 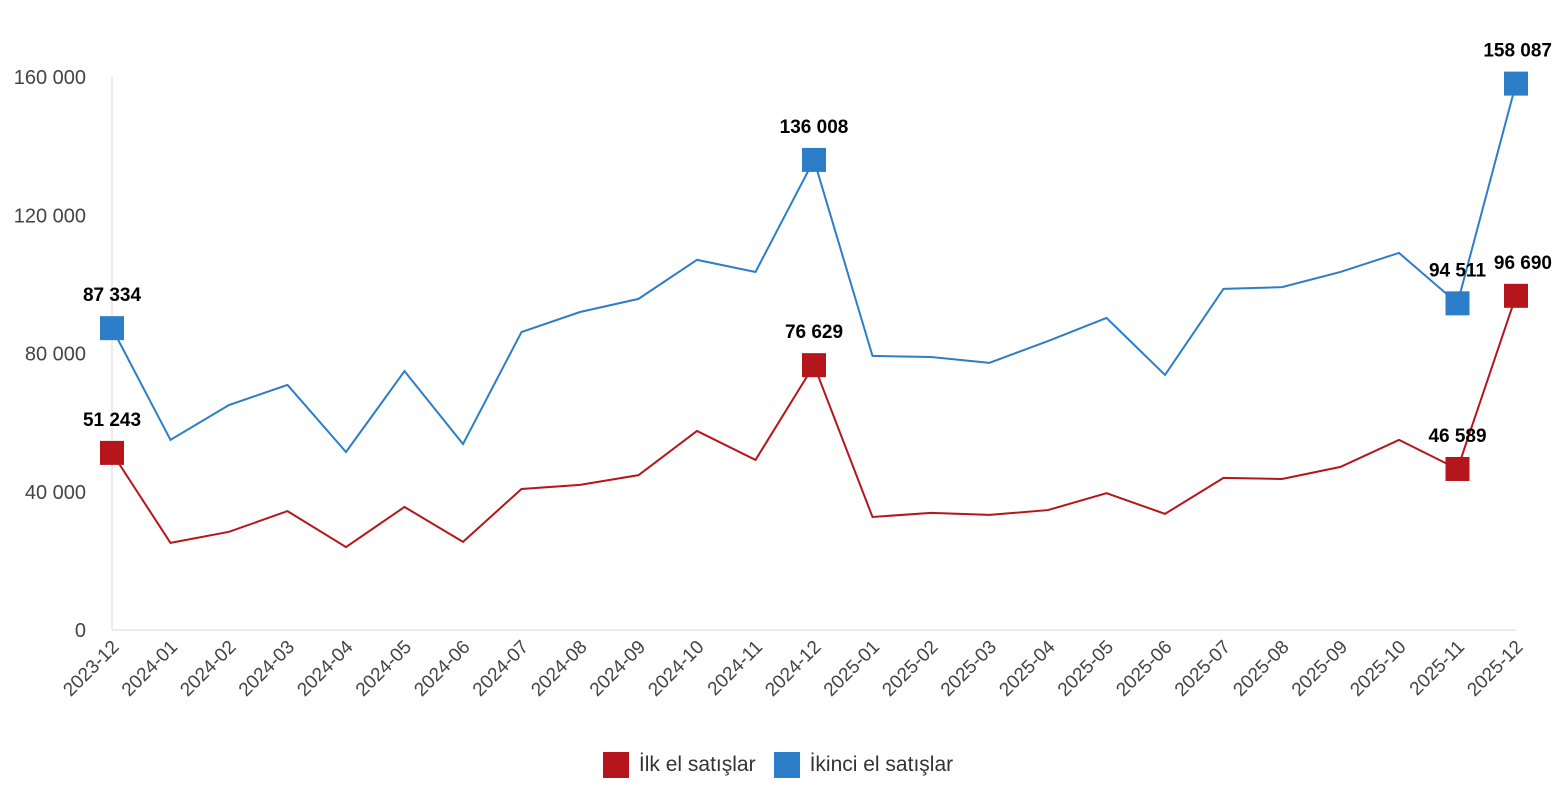 I want to click on x-tick-label: 2025-07, so click(x=1203, y=669).